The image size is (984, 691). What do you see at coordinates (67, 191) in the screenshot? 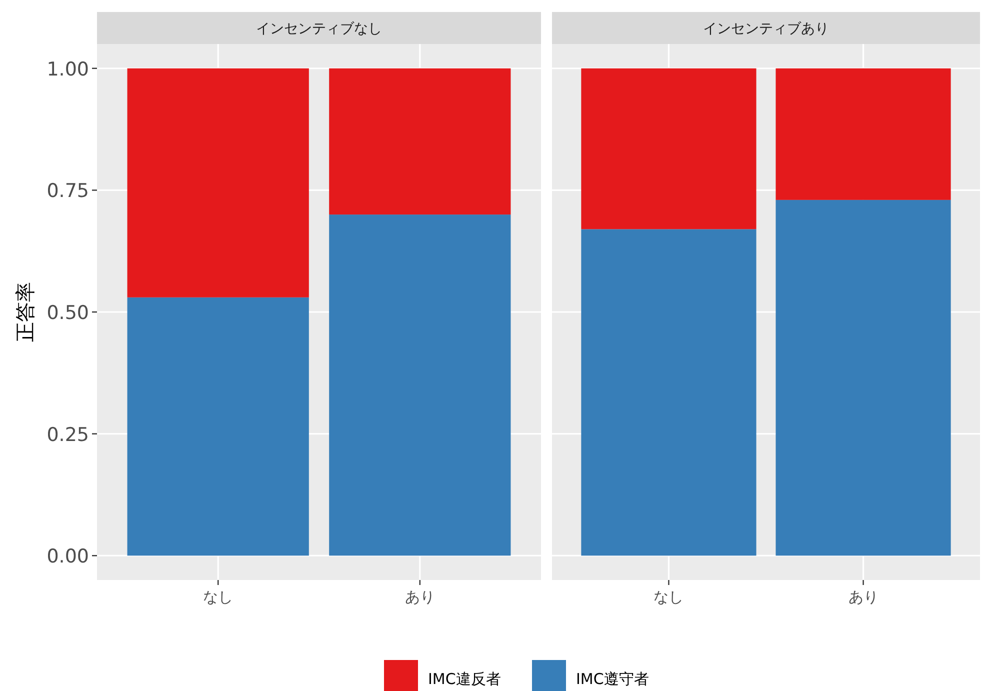
I see `y-tick-label: 0.75` at bounding box center [67, 191].